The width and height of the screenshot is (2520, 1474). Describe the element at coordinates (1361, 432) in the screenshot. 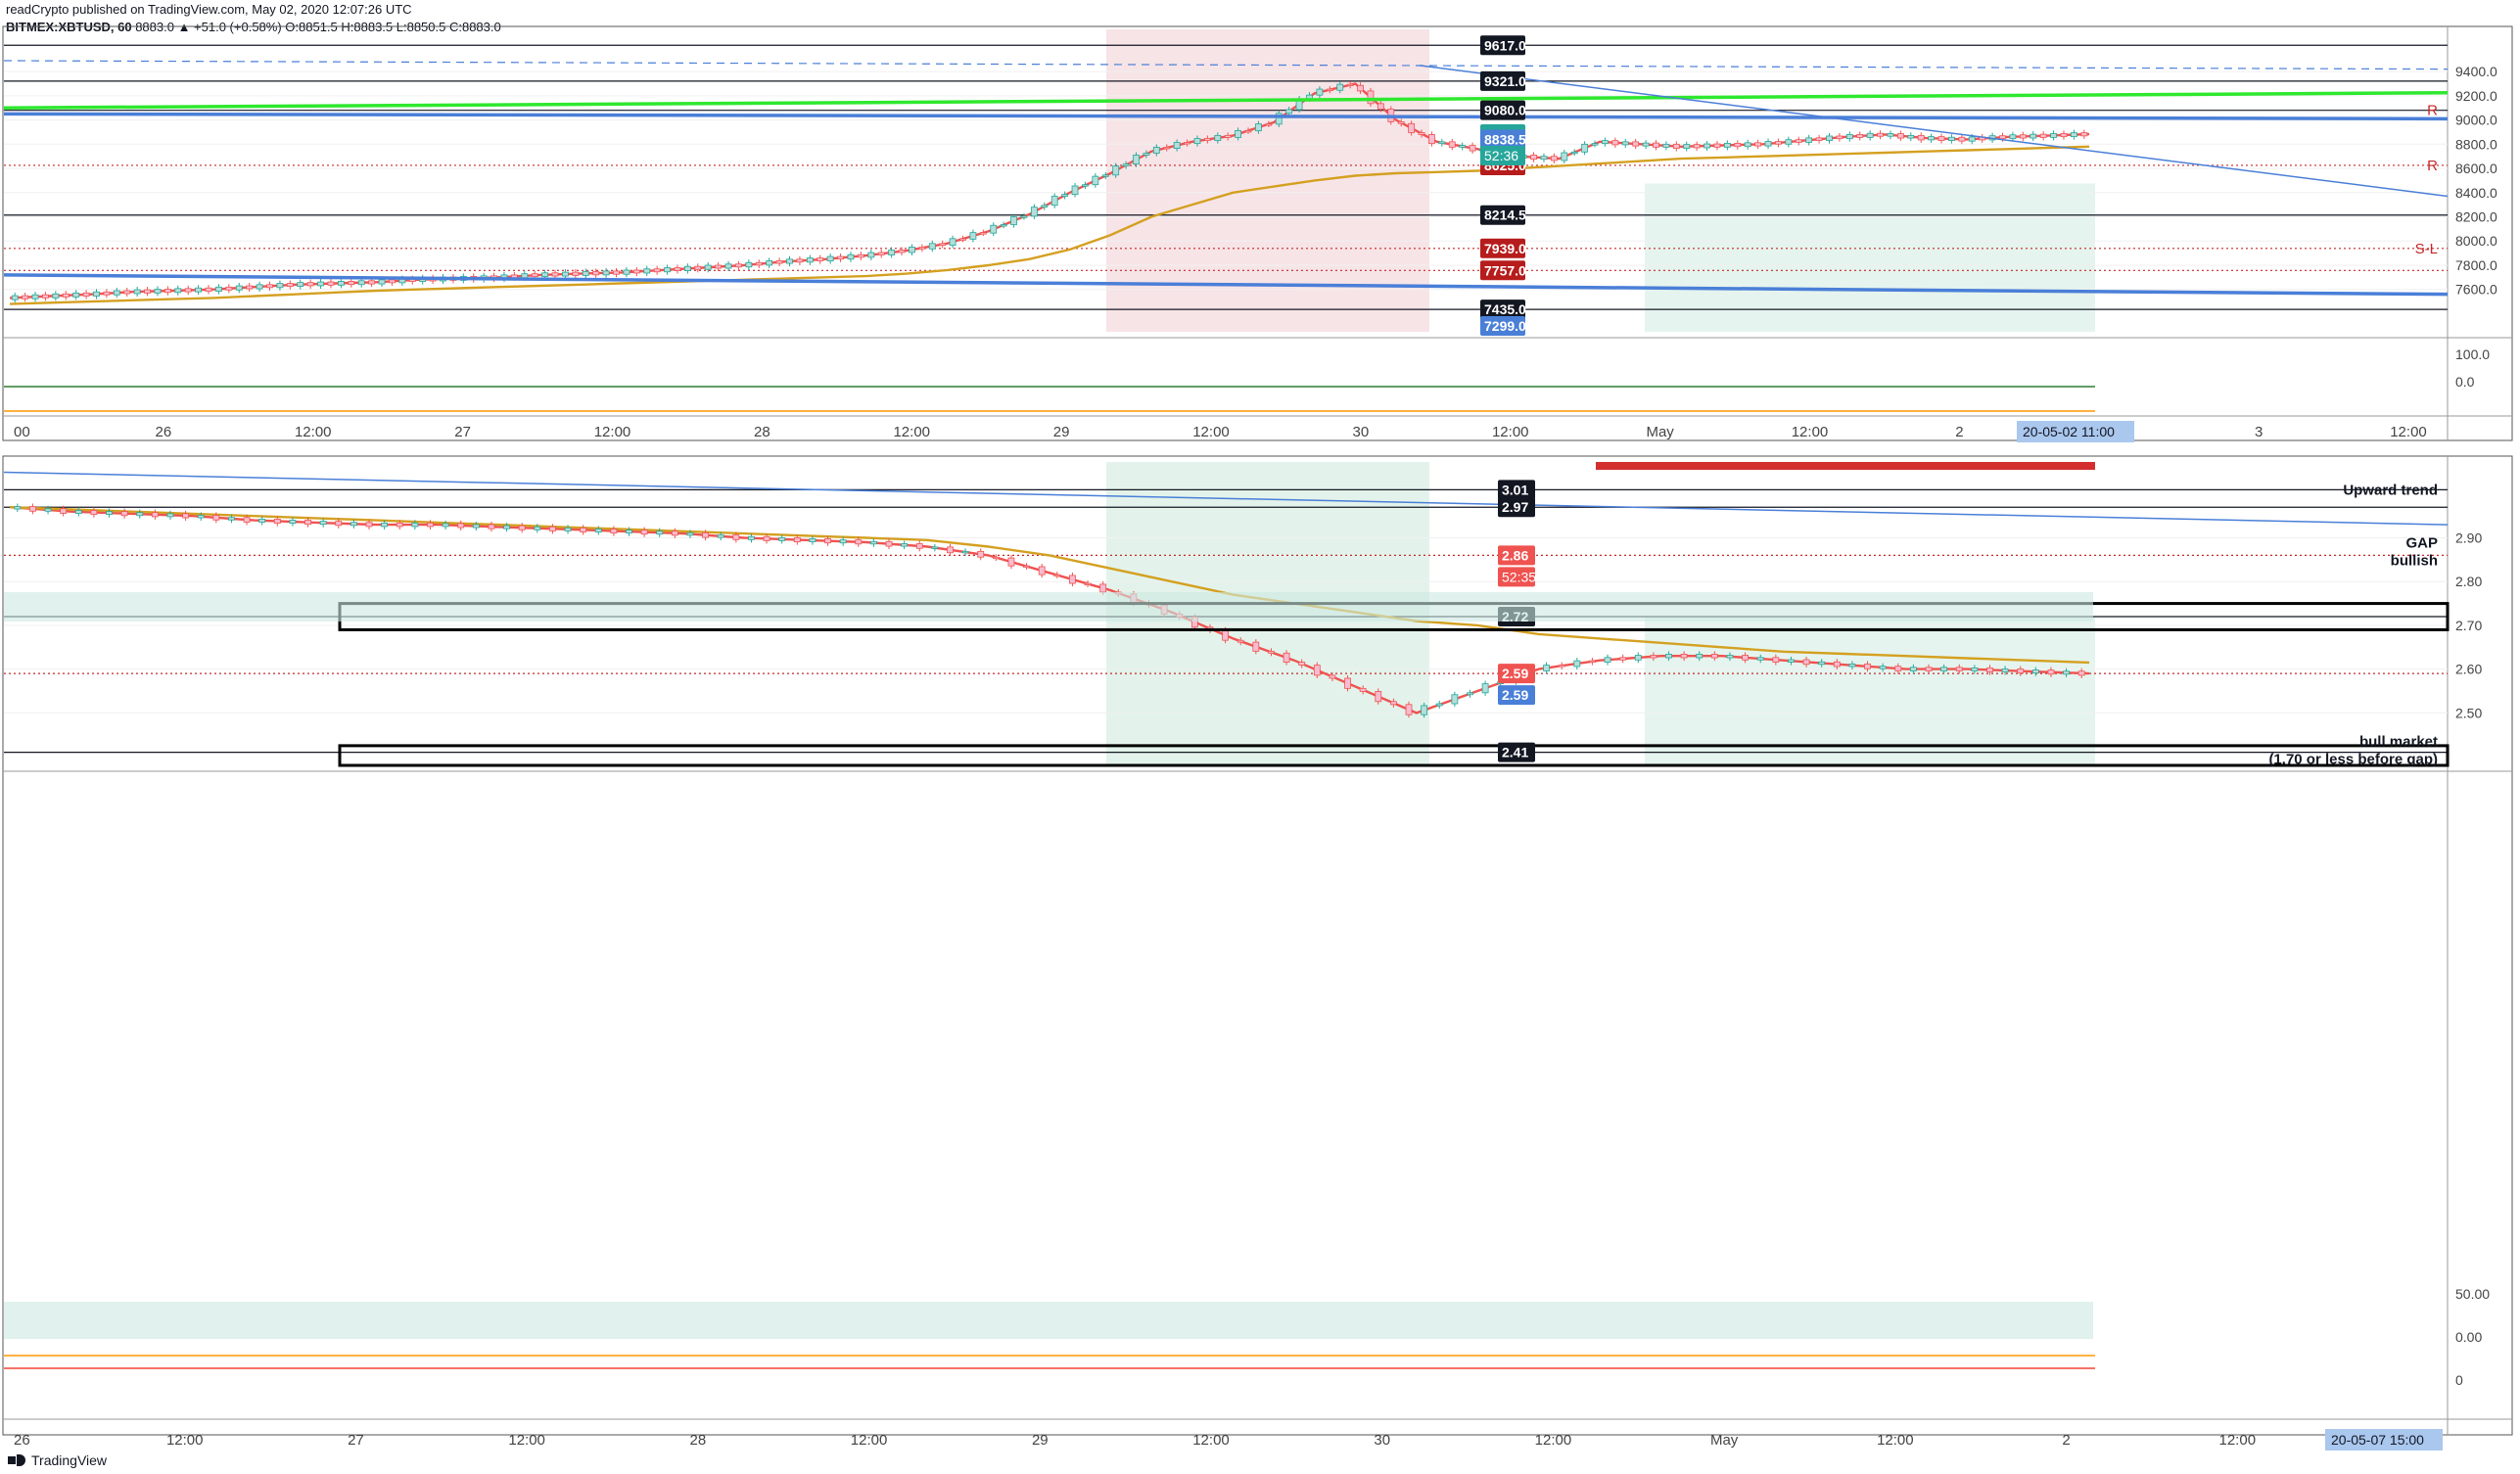

I see `x-tick-label: 30` at that location.